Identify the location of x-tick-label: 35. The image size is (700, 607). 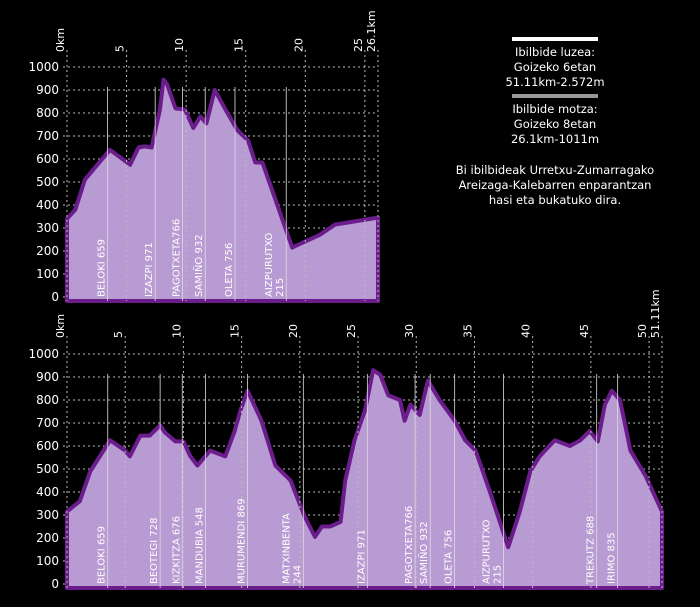
(467, 331).